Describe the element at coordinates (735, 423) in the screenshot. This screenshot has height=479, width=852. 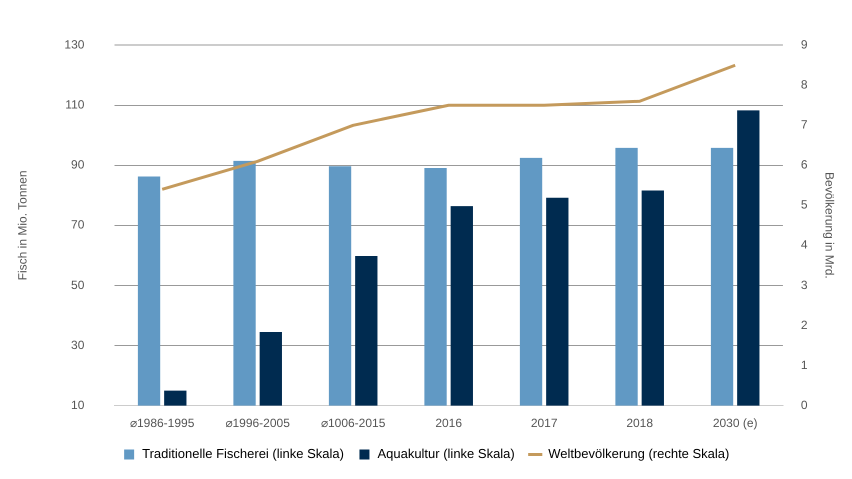
I see `x-tick-label: 2030 (e)` at that location.